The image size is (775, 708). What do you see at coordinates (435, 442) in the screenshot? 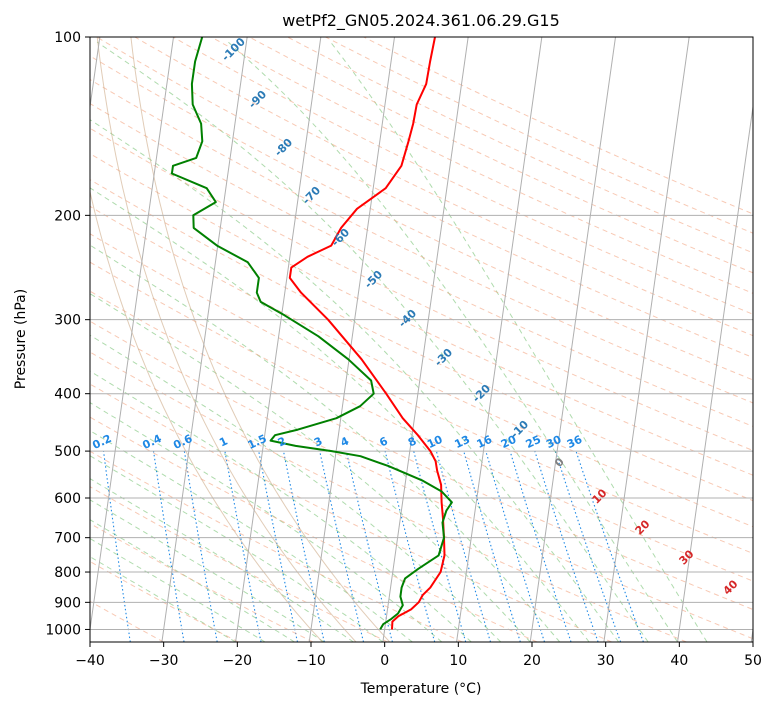
I see `mixing-ratio-label: 10` at bounding box center [435, 442].